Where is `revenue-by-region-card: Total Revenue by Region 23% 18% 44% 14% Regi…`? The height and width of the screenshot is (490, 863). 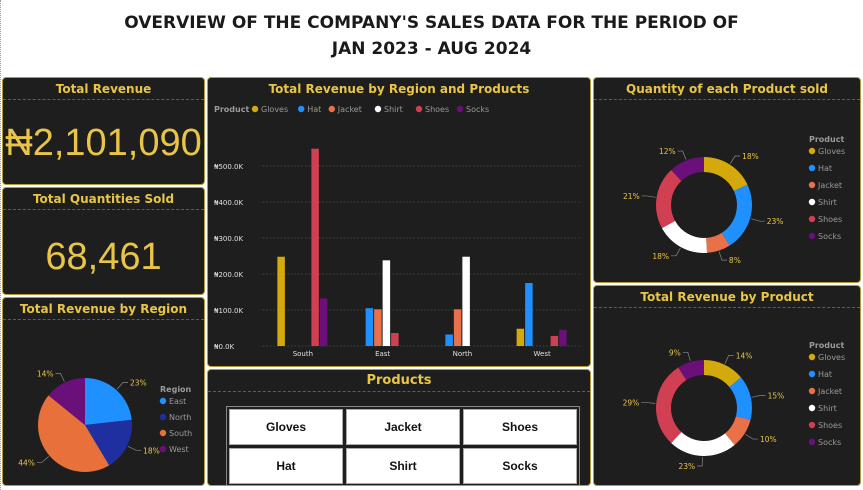
revenue-by-region-card: Total Revenue by Region 23% 18% 44% 14% Regi… is located at coordinates (103, 391).